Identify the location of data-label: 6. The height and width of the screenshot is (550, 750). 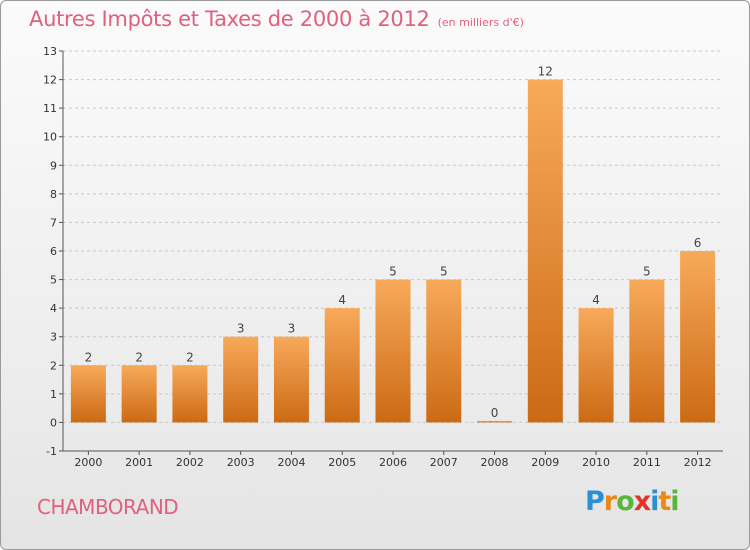
(698, 243).